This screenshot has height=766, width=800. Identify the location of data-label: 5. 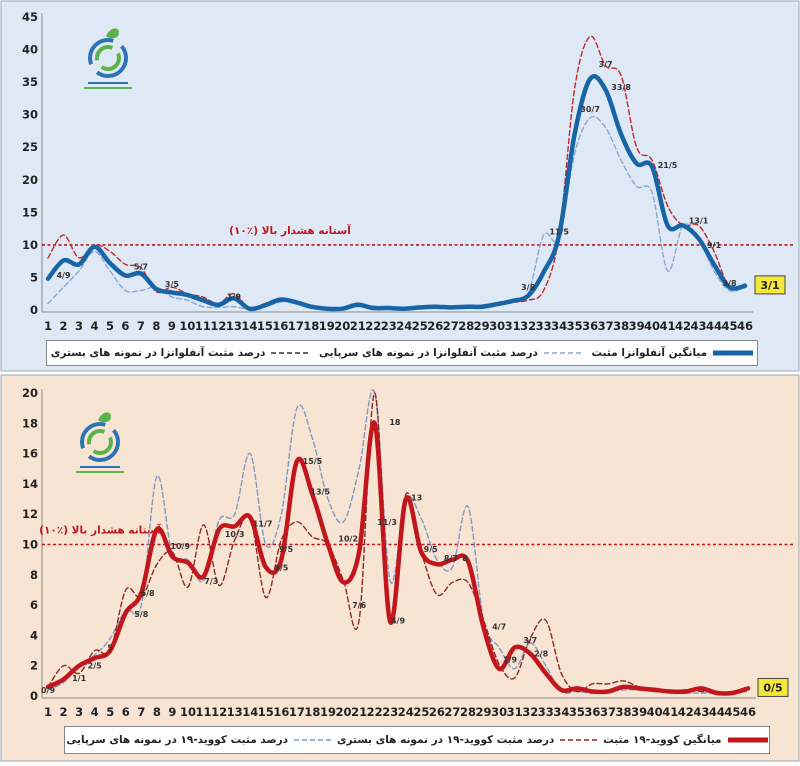
(110, 648).